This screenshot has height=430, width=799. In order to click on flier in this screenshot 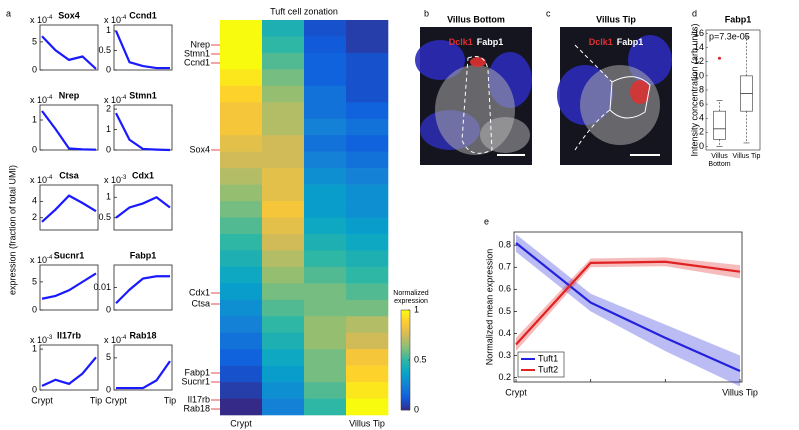, I will do `click(719, 58)`.